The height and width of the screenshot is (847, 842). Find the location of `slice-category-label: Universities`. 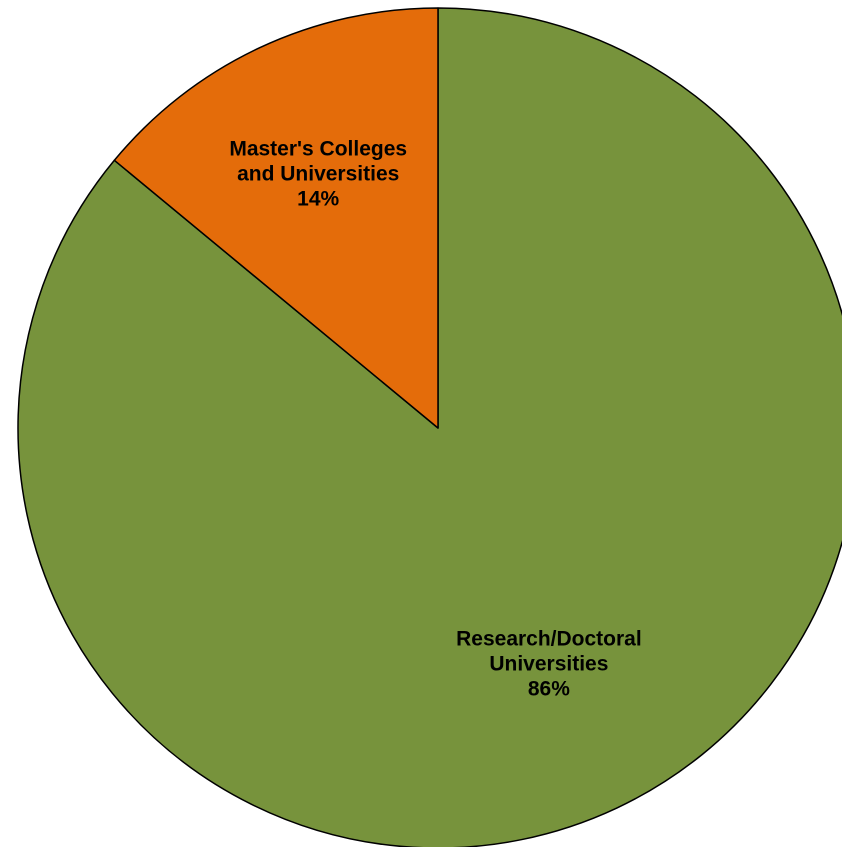

slice-category-label: Universities is located at coordinates (548, 664).